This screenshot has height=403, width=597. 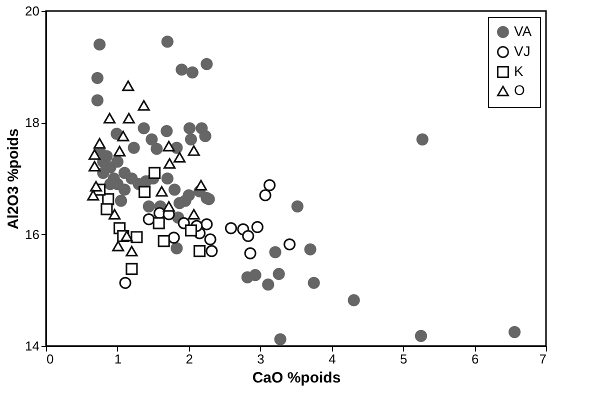 What do you see at coordinates (332, 359) in the screenshot?
I see `x-tick-label: 4` at bounding box center [332, 359].